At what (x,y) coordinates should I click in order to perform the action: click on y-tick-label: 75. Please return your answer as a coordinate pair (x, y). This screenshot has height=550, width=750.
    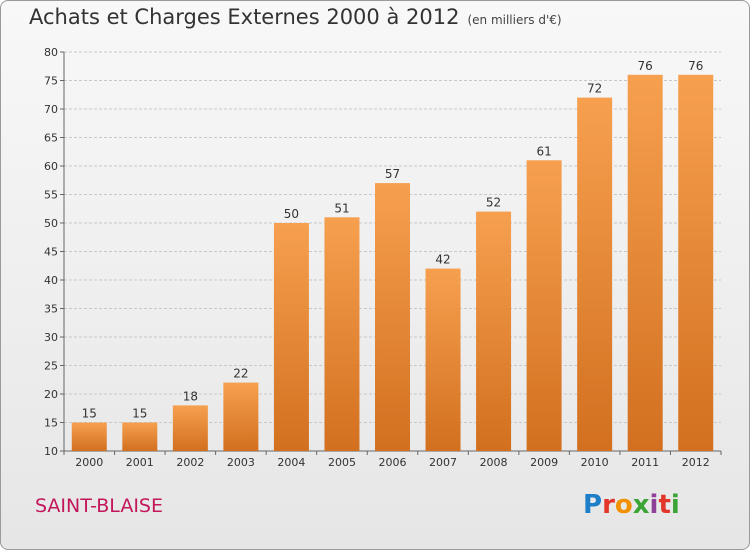
    Looking at the image, I should click on (51, 81).